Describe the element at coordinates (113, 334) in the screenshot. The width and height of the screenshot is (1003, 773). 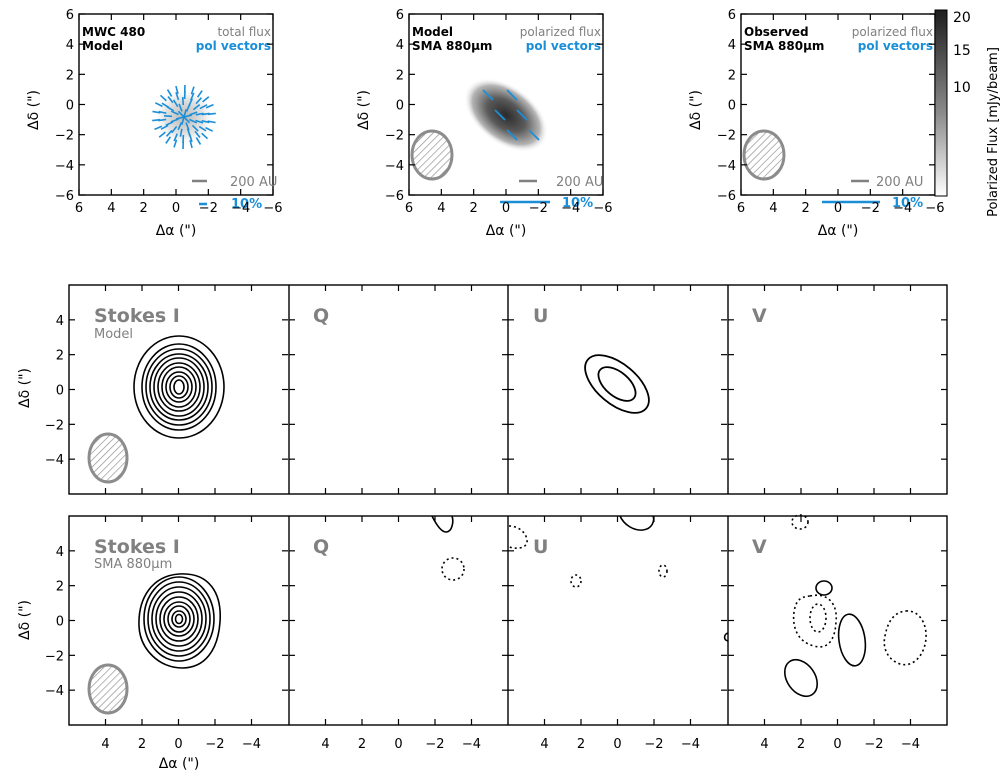
I see `stokes-sublabel: Model` at that location.